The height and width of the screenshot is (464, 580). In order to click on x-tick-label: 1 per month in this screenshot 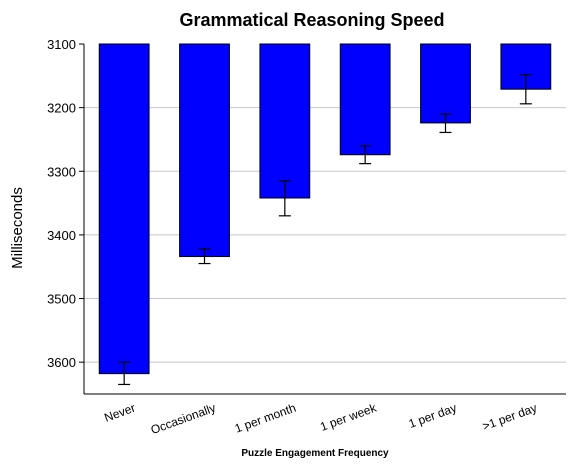, I will do `click(265, 418)`.